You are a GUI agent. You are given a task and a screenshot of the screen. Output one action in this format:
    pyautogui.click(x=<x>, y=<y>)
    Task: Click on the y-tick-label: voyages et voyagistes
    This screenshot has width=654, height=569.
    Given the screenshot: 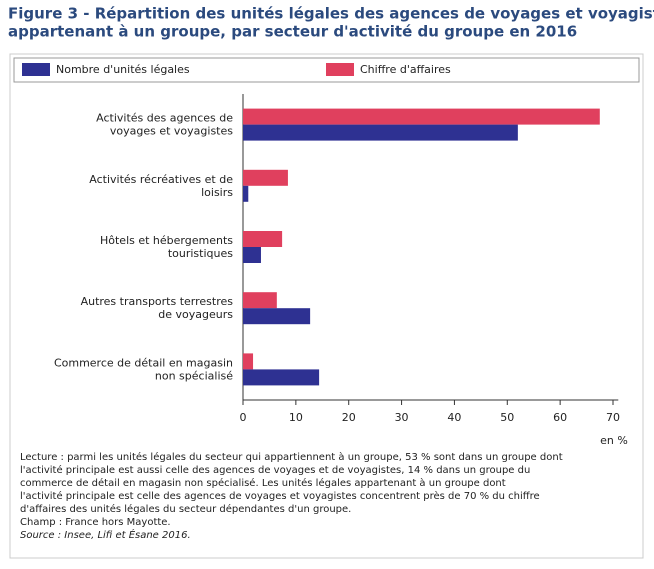 What is the action you would take?
    pyautogui.click(x=171, y=131)
    